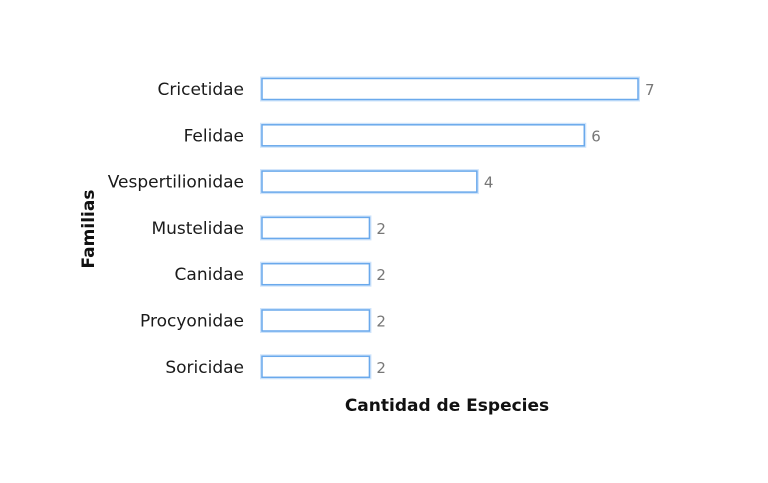 The height and width of the screenshot is (483, 768). What do you see at coordinates (596, 136) in the screenshot?
I see `value-label: 6` at bounding box center [596, 136].